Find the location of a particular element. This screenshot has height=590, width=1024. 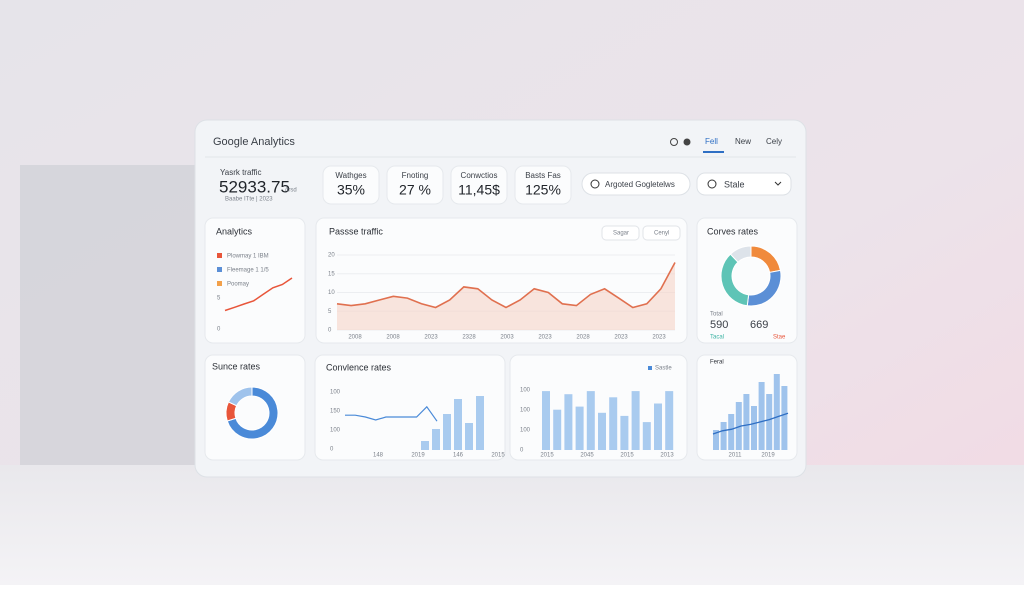

stat-value: 590 is located at coordinates (719, 325).